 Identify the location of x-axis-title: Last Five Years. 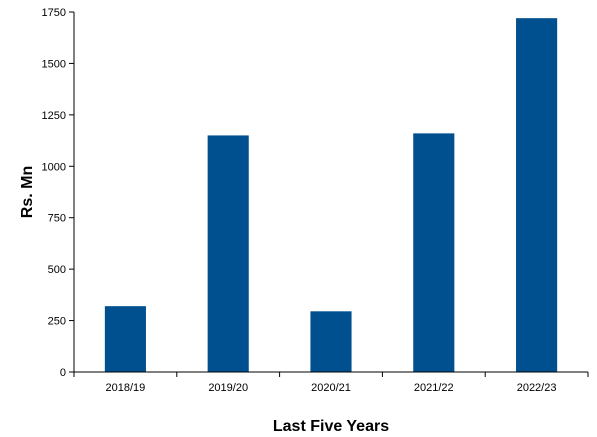
(331, 426).